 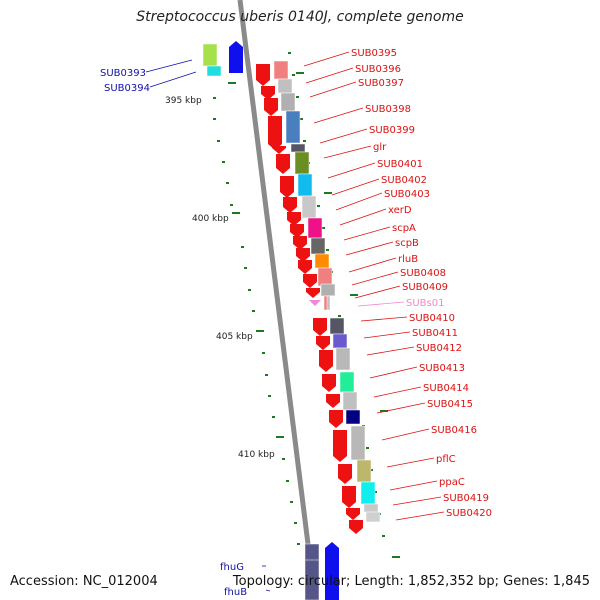 I want to click on gene-glr-leader, so click(x=347, y=152).